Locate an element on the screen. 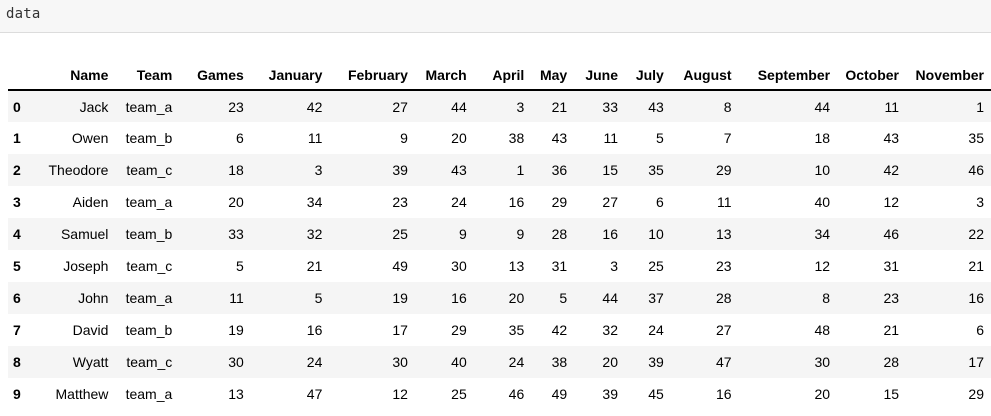  table-cell: Theodore is located at coordinates (78, 170).